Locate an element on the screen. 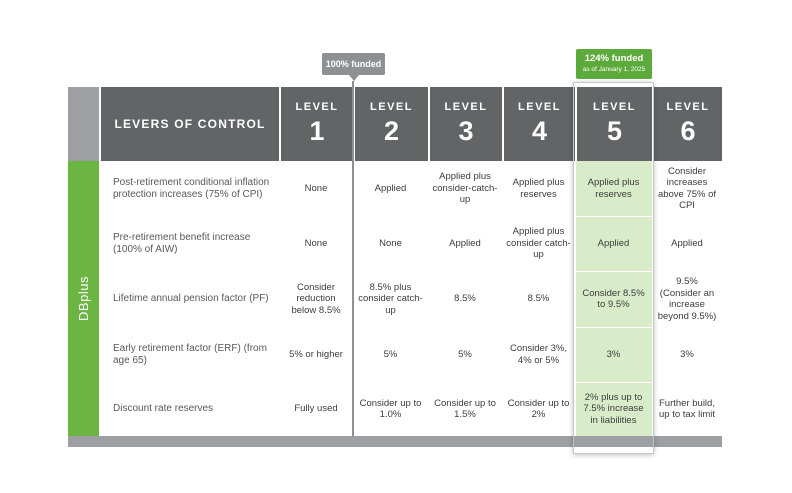  cell-level-3: Applied is located at coordinates (465, 243).